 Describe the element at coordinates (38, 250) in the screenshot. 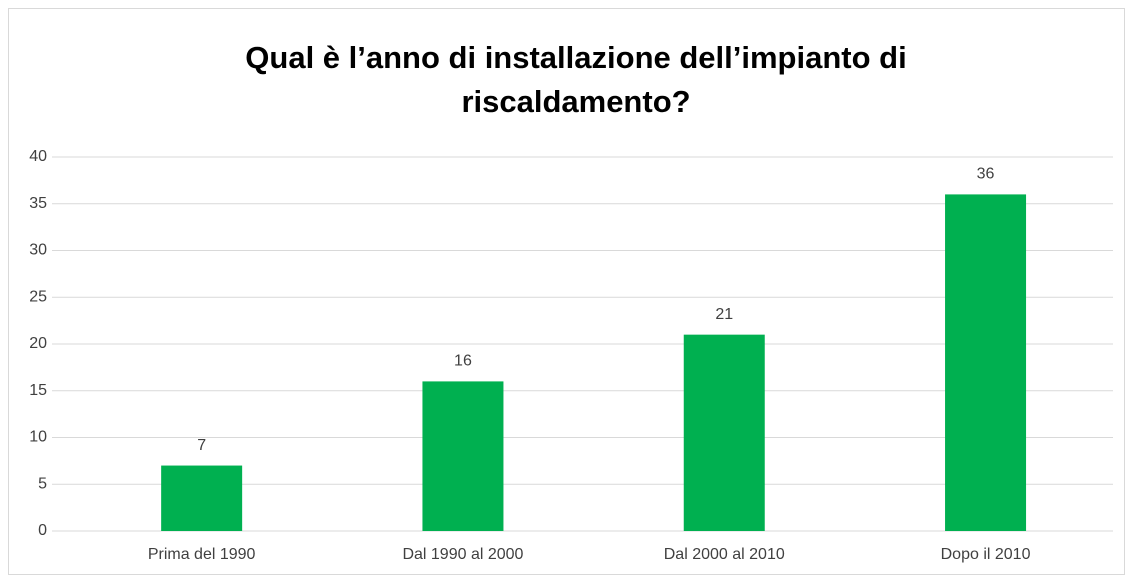

I see `y-tick-label: 30` at that location.